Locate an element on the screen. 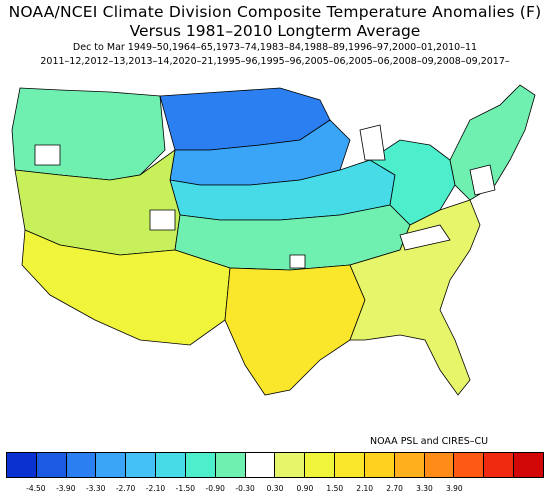 The width and height of the screenshot is (550, 494). data-credit: NOAA PSL and CIRES–CU is located at coordinates (429, 441).